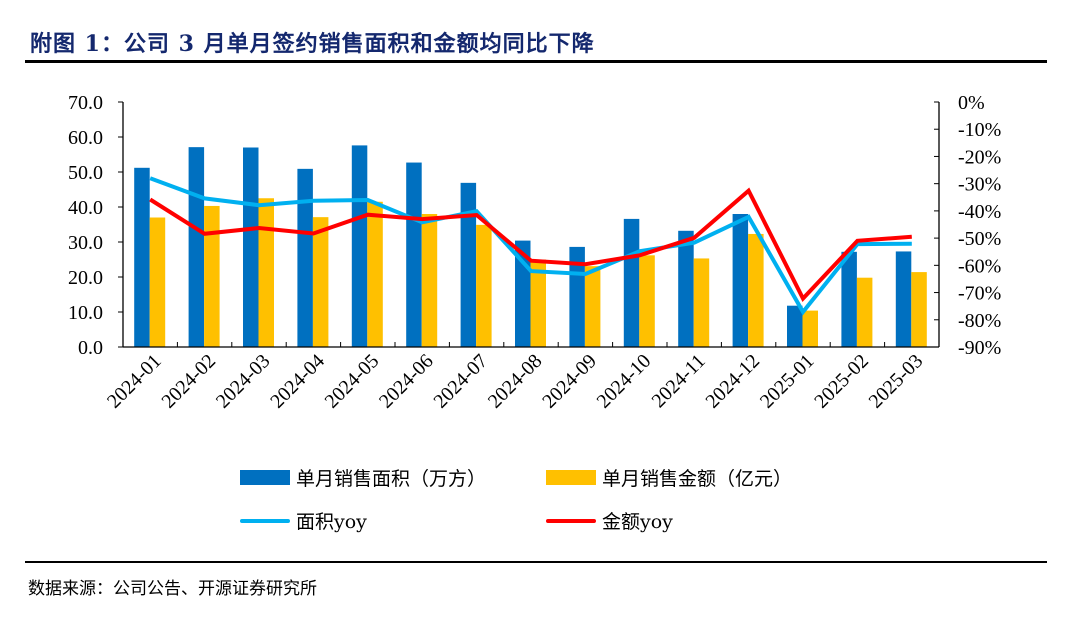  I want to click on legend-item-amount-bar: 单月销售金额（亿元）, so click(669, 477).